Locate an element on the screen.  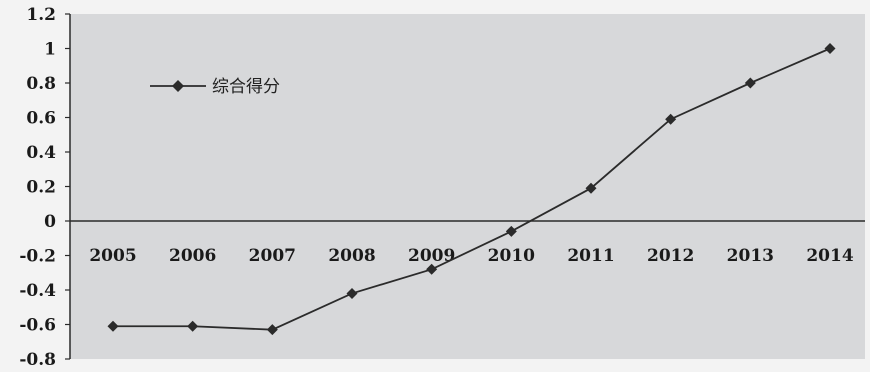
y-tick-label: 0.2 is located at coordinates (41, 188).